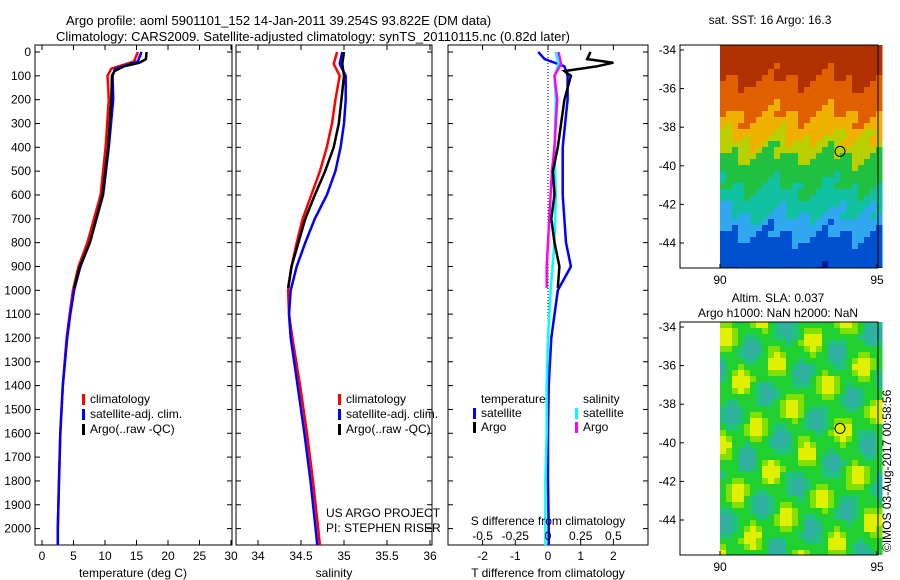 Image resolution: width=900 pixels, height=580 pixels. What do you see at coordinates (668, 50) in the screenshot?
I see `lat-tick-label: -34` at bounding box center [668, 50].